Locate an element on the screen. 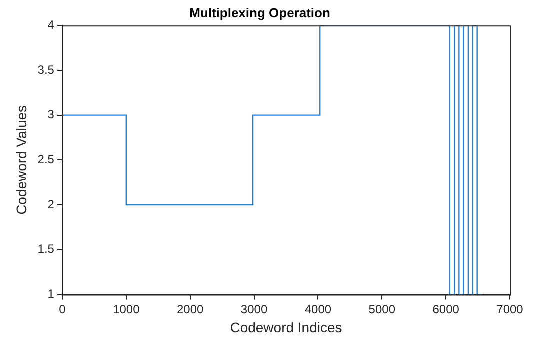 This screenshot has height=337, width=560. x-tick-label: 1000 is located at coordinates (126, 309).